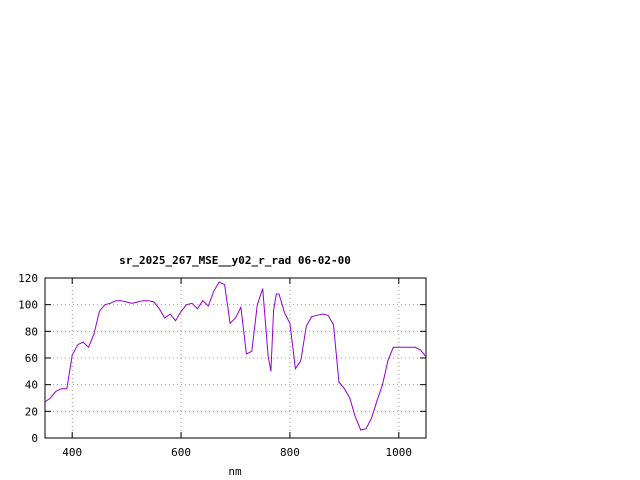  I want to click on y-tick-label: 80, so click(31, 331).